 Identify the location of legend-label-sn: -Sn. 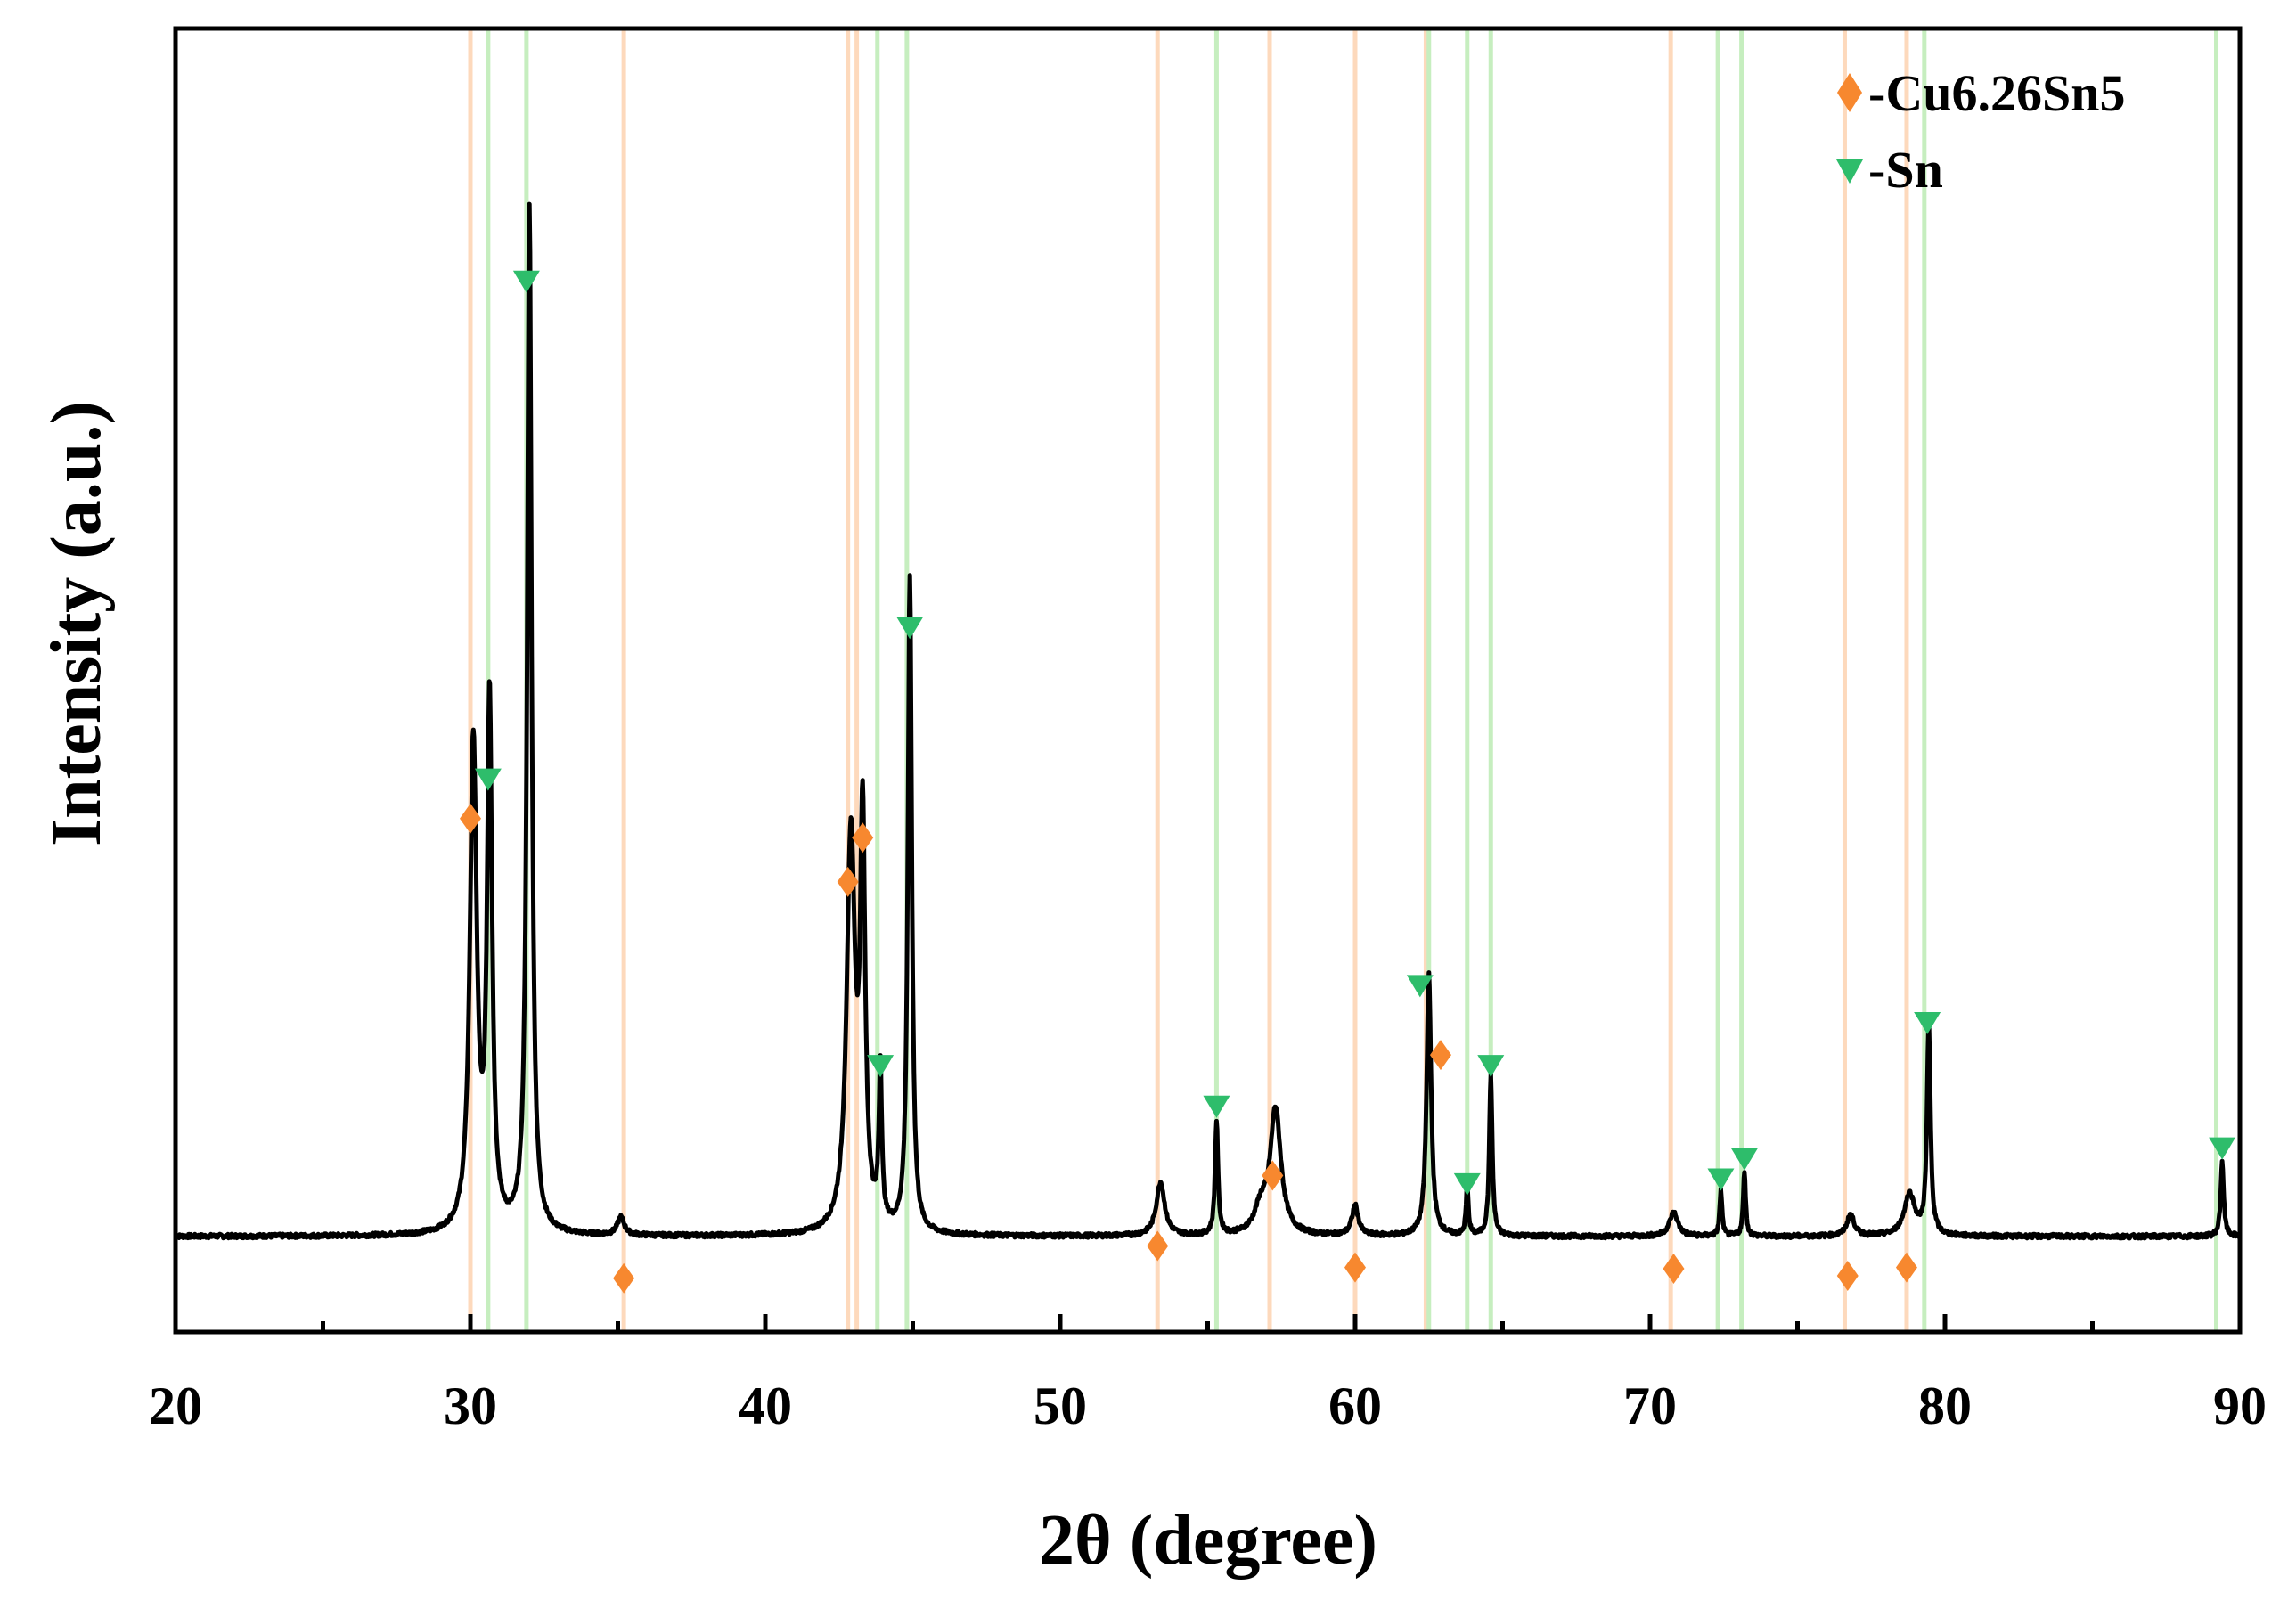
(1905, 170).